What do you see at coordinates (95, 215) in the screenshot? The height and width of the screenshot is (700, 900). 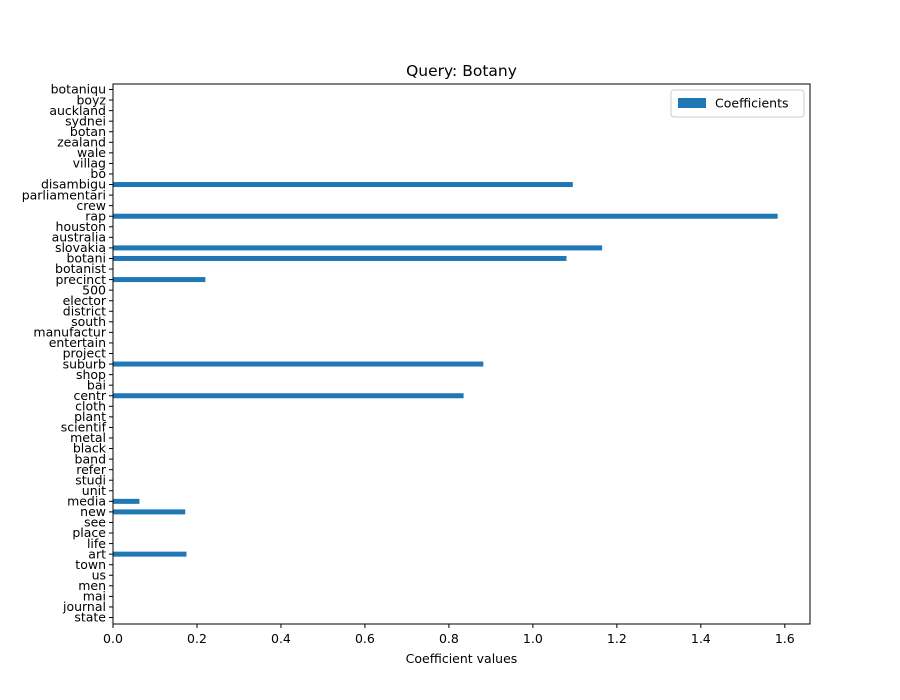 I see `y-tick-label: rap` at bounding box center [95, 215].